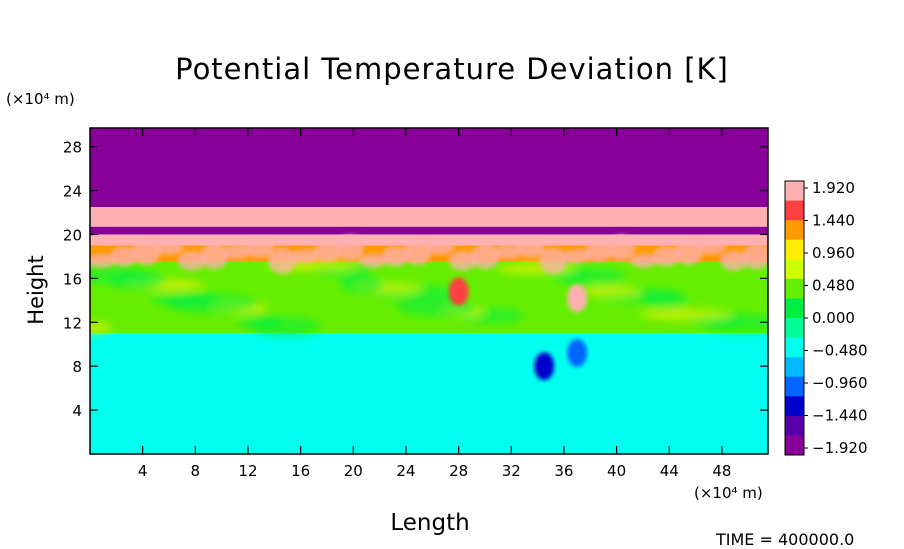 The image size is (904, 549). Describe the element at coordinates (72, 148) in the screenshot. I see `y-tick-label: 28` at that location.